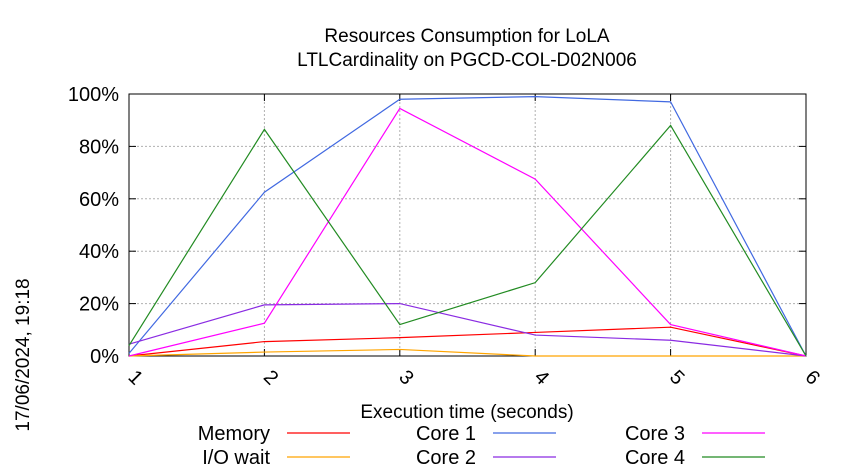 The width and height of the screenshot is (850, 475). What do you see at coordinates (446, 458) in the screenshot?
I see `legend-label-core-2: Core 2` at bounding box center [446, 458].